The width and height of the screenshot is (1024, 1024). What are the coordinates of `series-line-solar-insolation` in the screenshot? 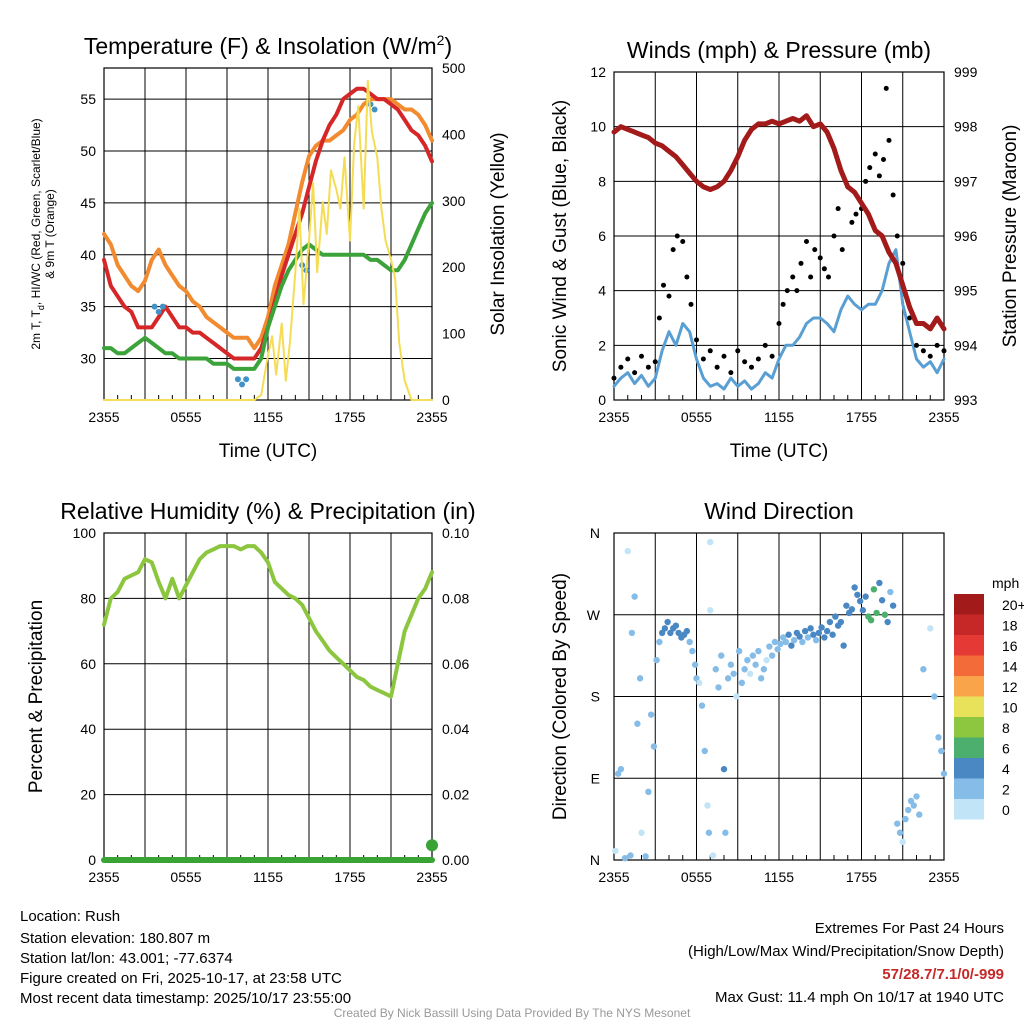 It's located at (268, 240).